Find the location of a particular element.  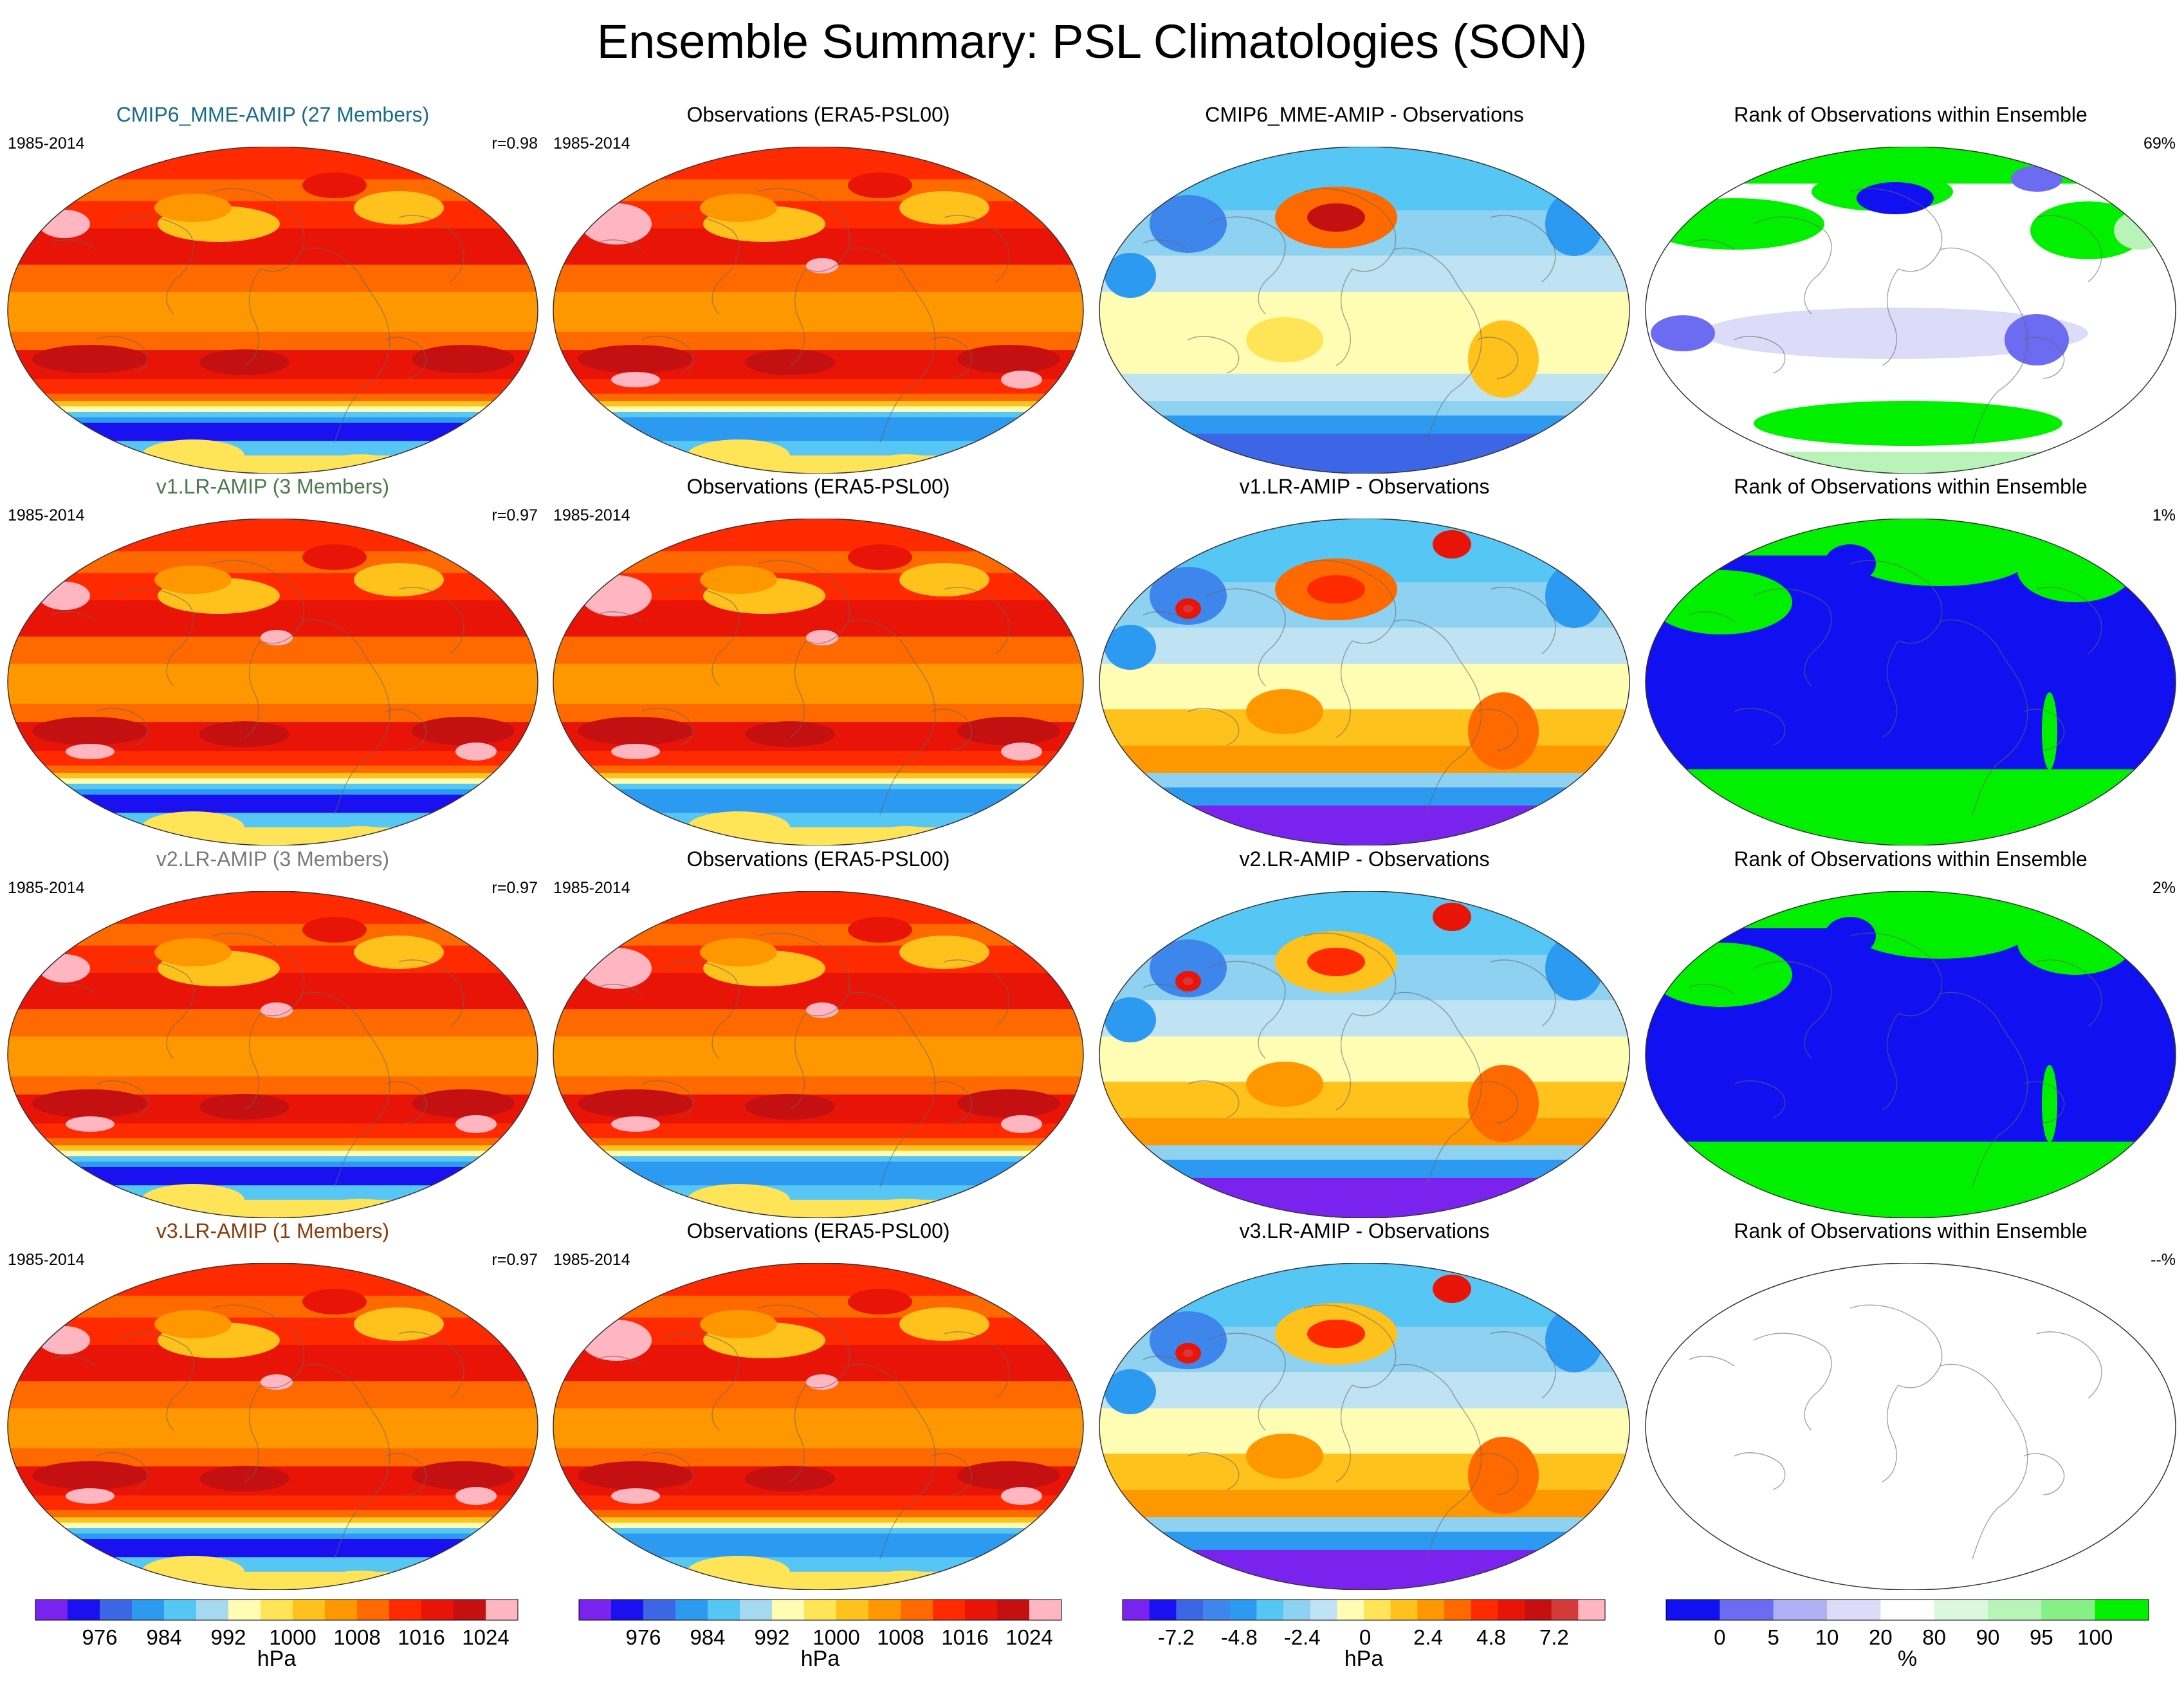

colorbar-rank: 0 5 10 20 80 90 95 100 is located at coordinates (1908, 1638).